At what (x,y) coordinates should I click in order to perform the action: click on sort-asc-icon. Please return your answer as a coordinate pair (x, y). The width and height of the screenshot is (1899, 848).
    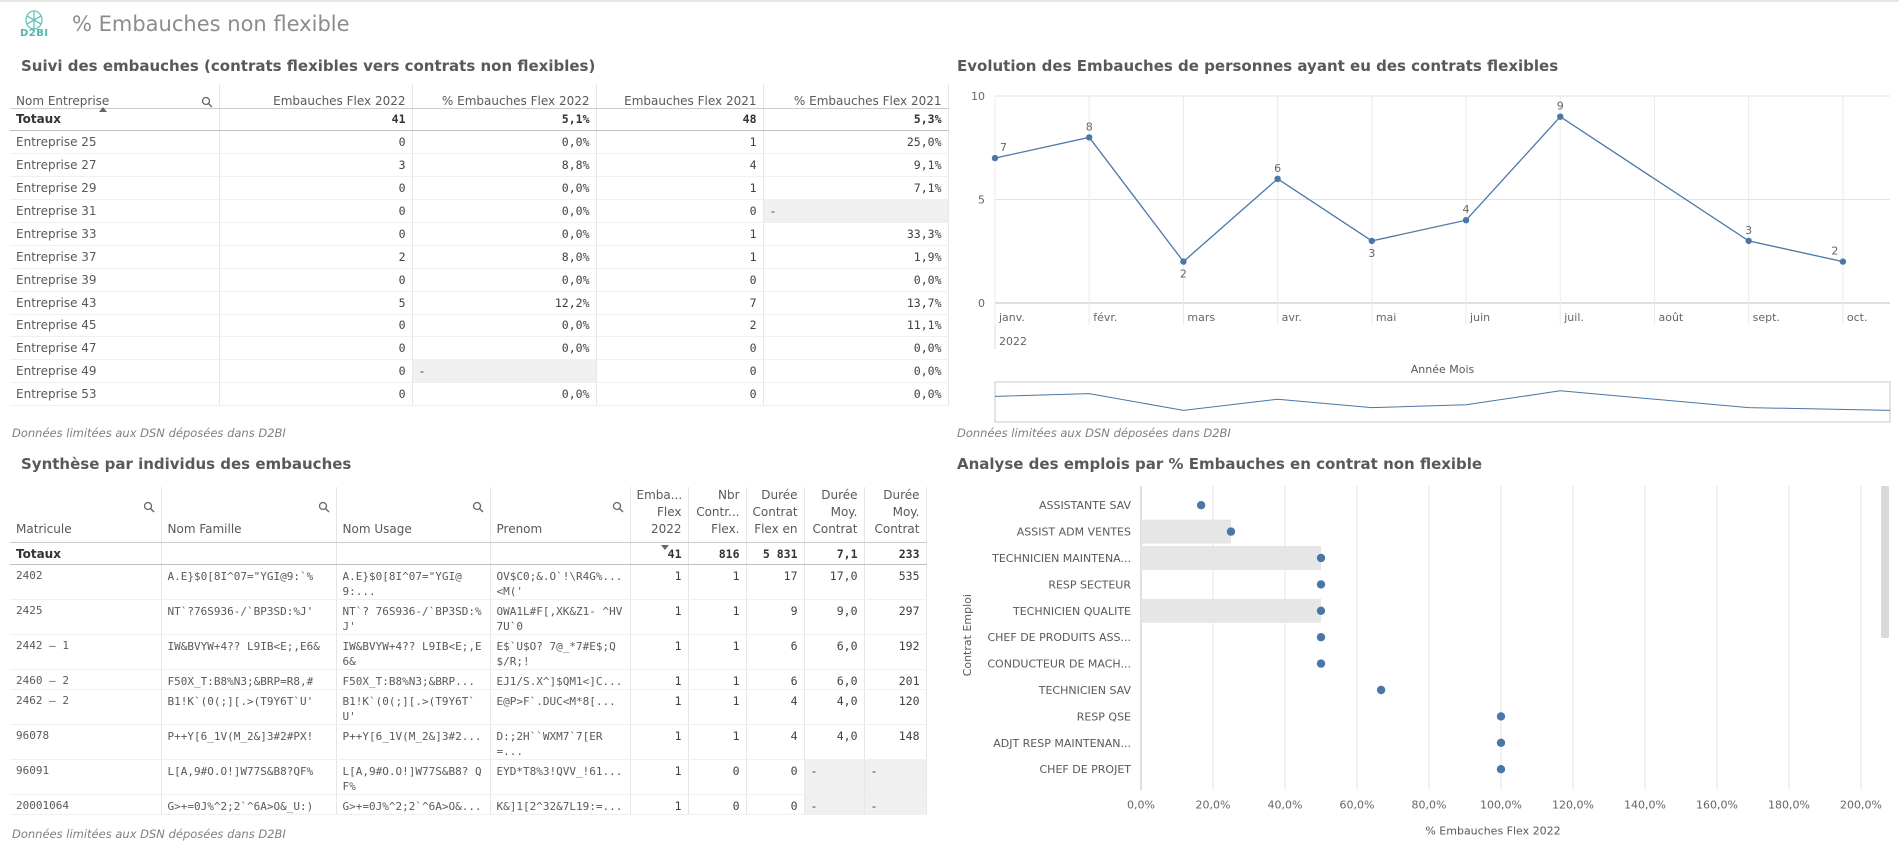
    Looking at the image, I should click on (103, 109).